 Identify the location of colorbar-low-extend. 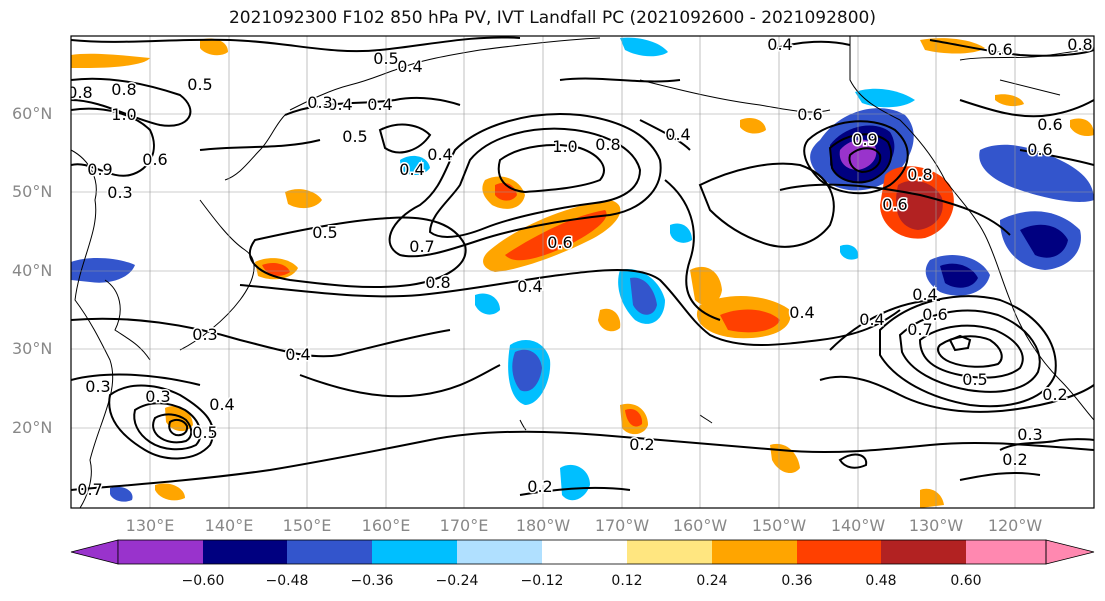
(94, 552).